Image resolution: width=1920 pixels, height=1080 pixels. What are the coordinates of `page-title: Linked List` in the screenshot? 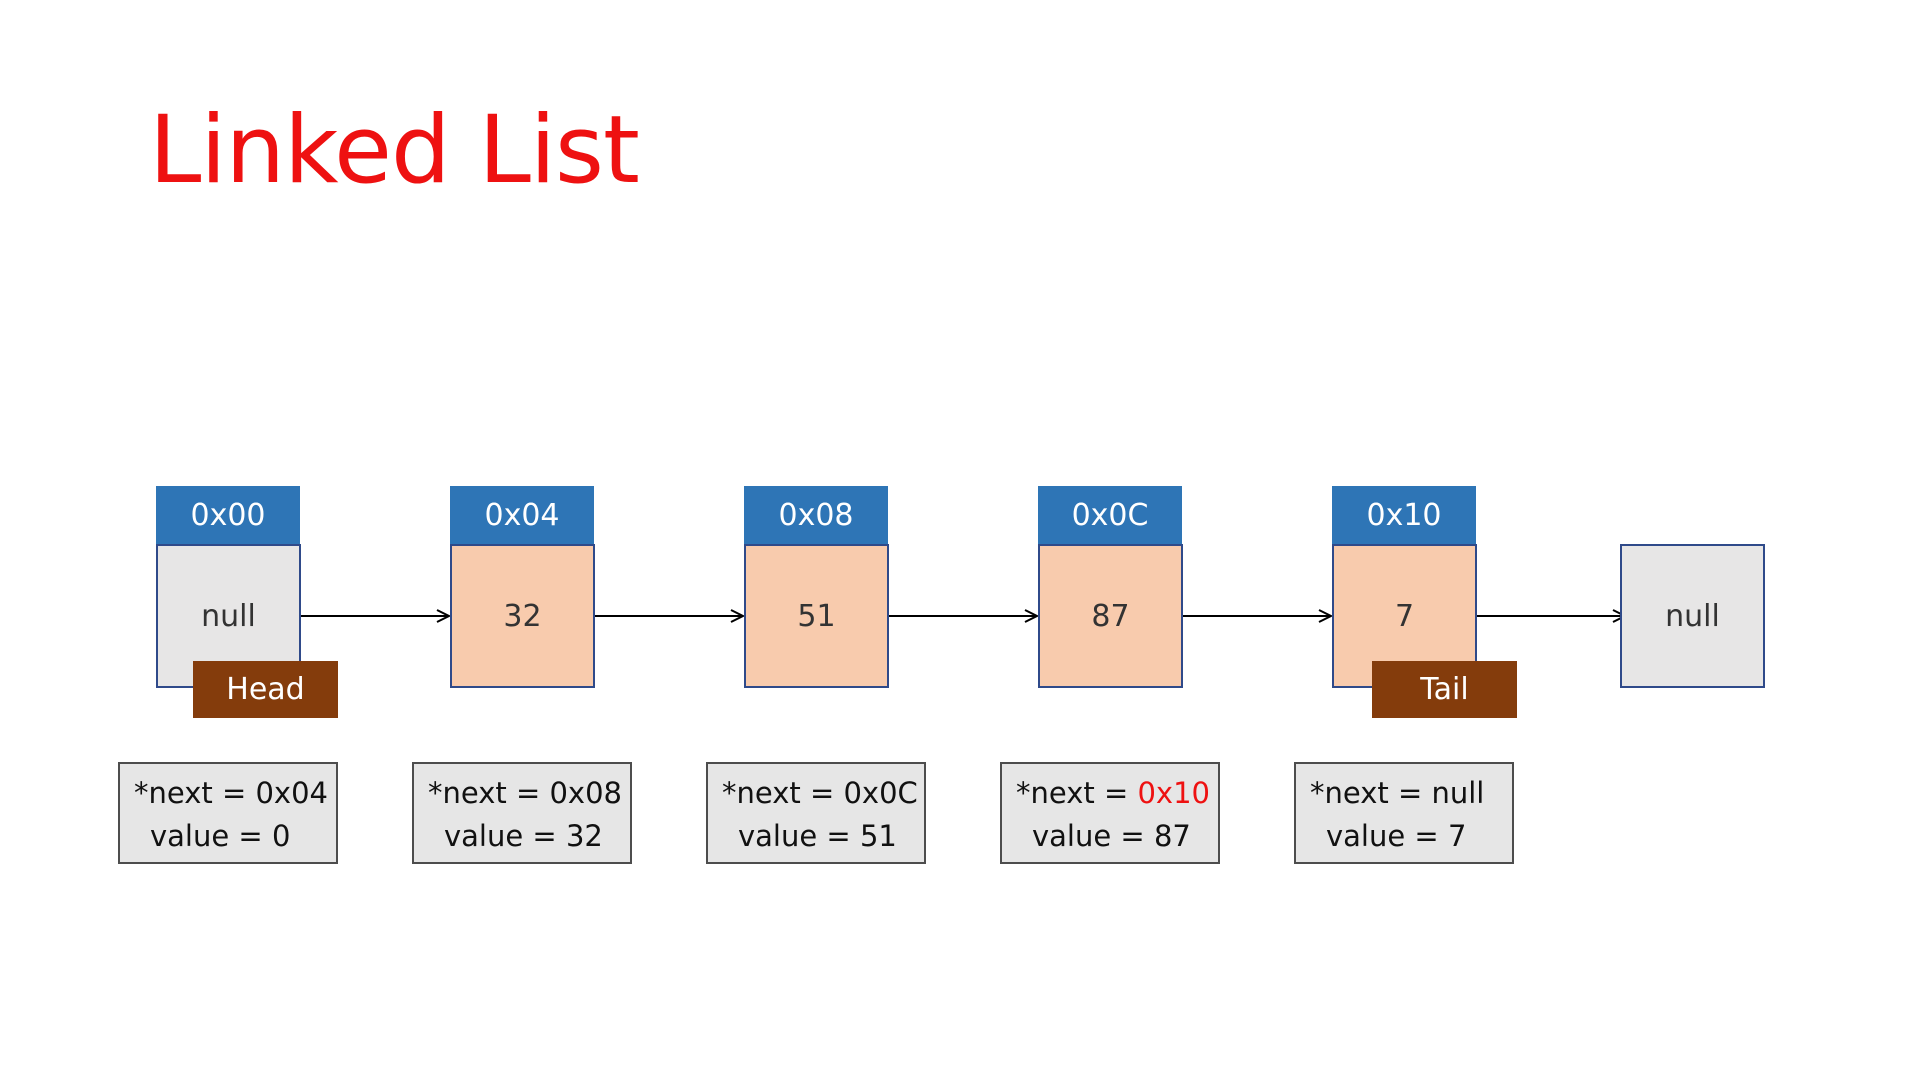 It's located at (394, 150).